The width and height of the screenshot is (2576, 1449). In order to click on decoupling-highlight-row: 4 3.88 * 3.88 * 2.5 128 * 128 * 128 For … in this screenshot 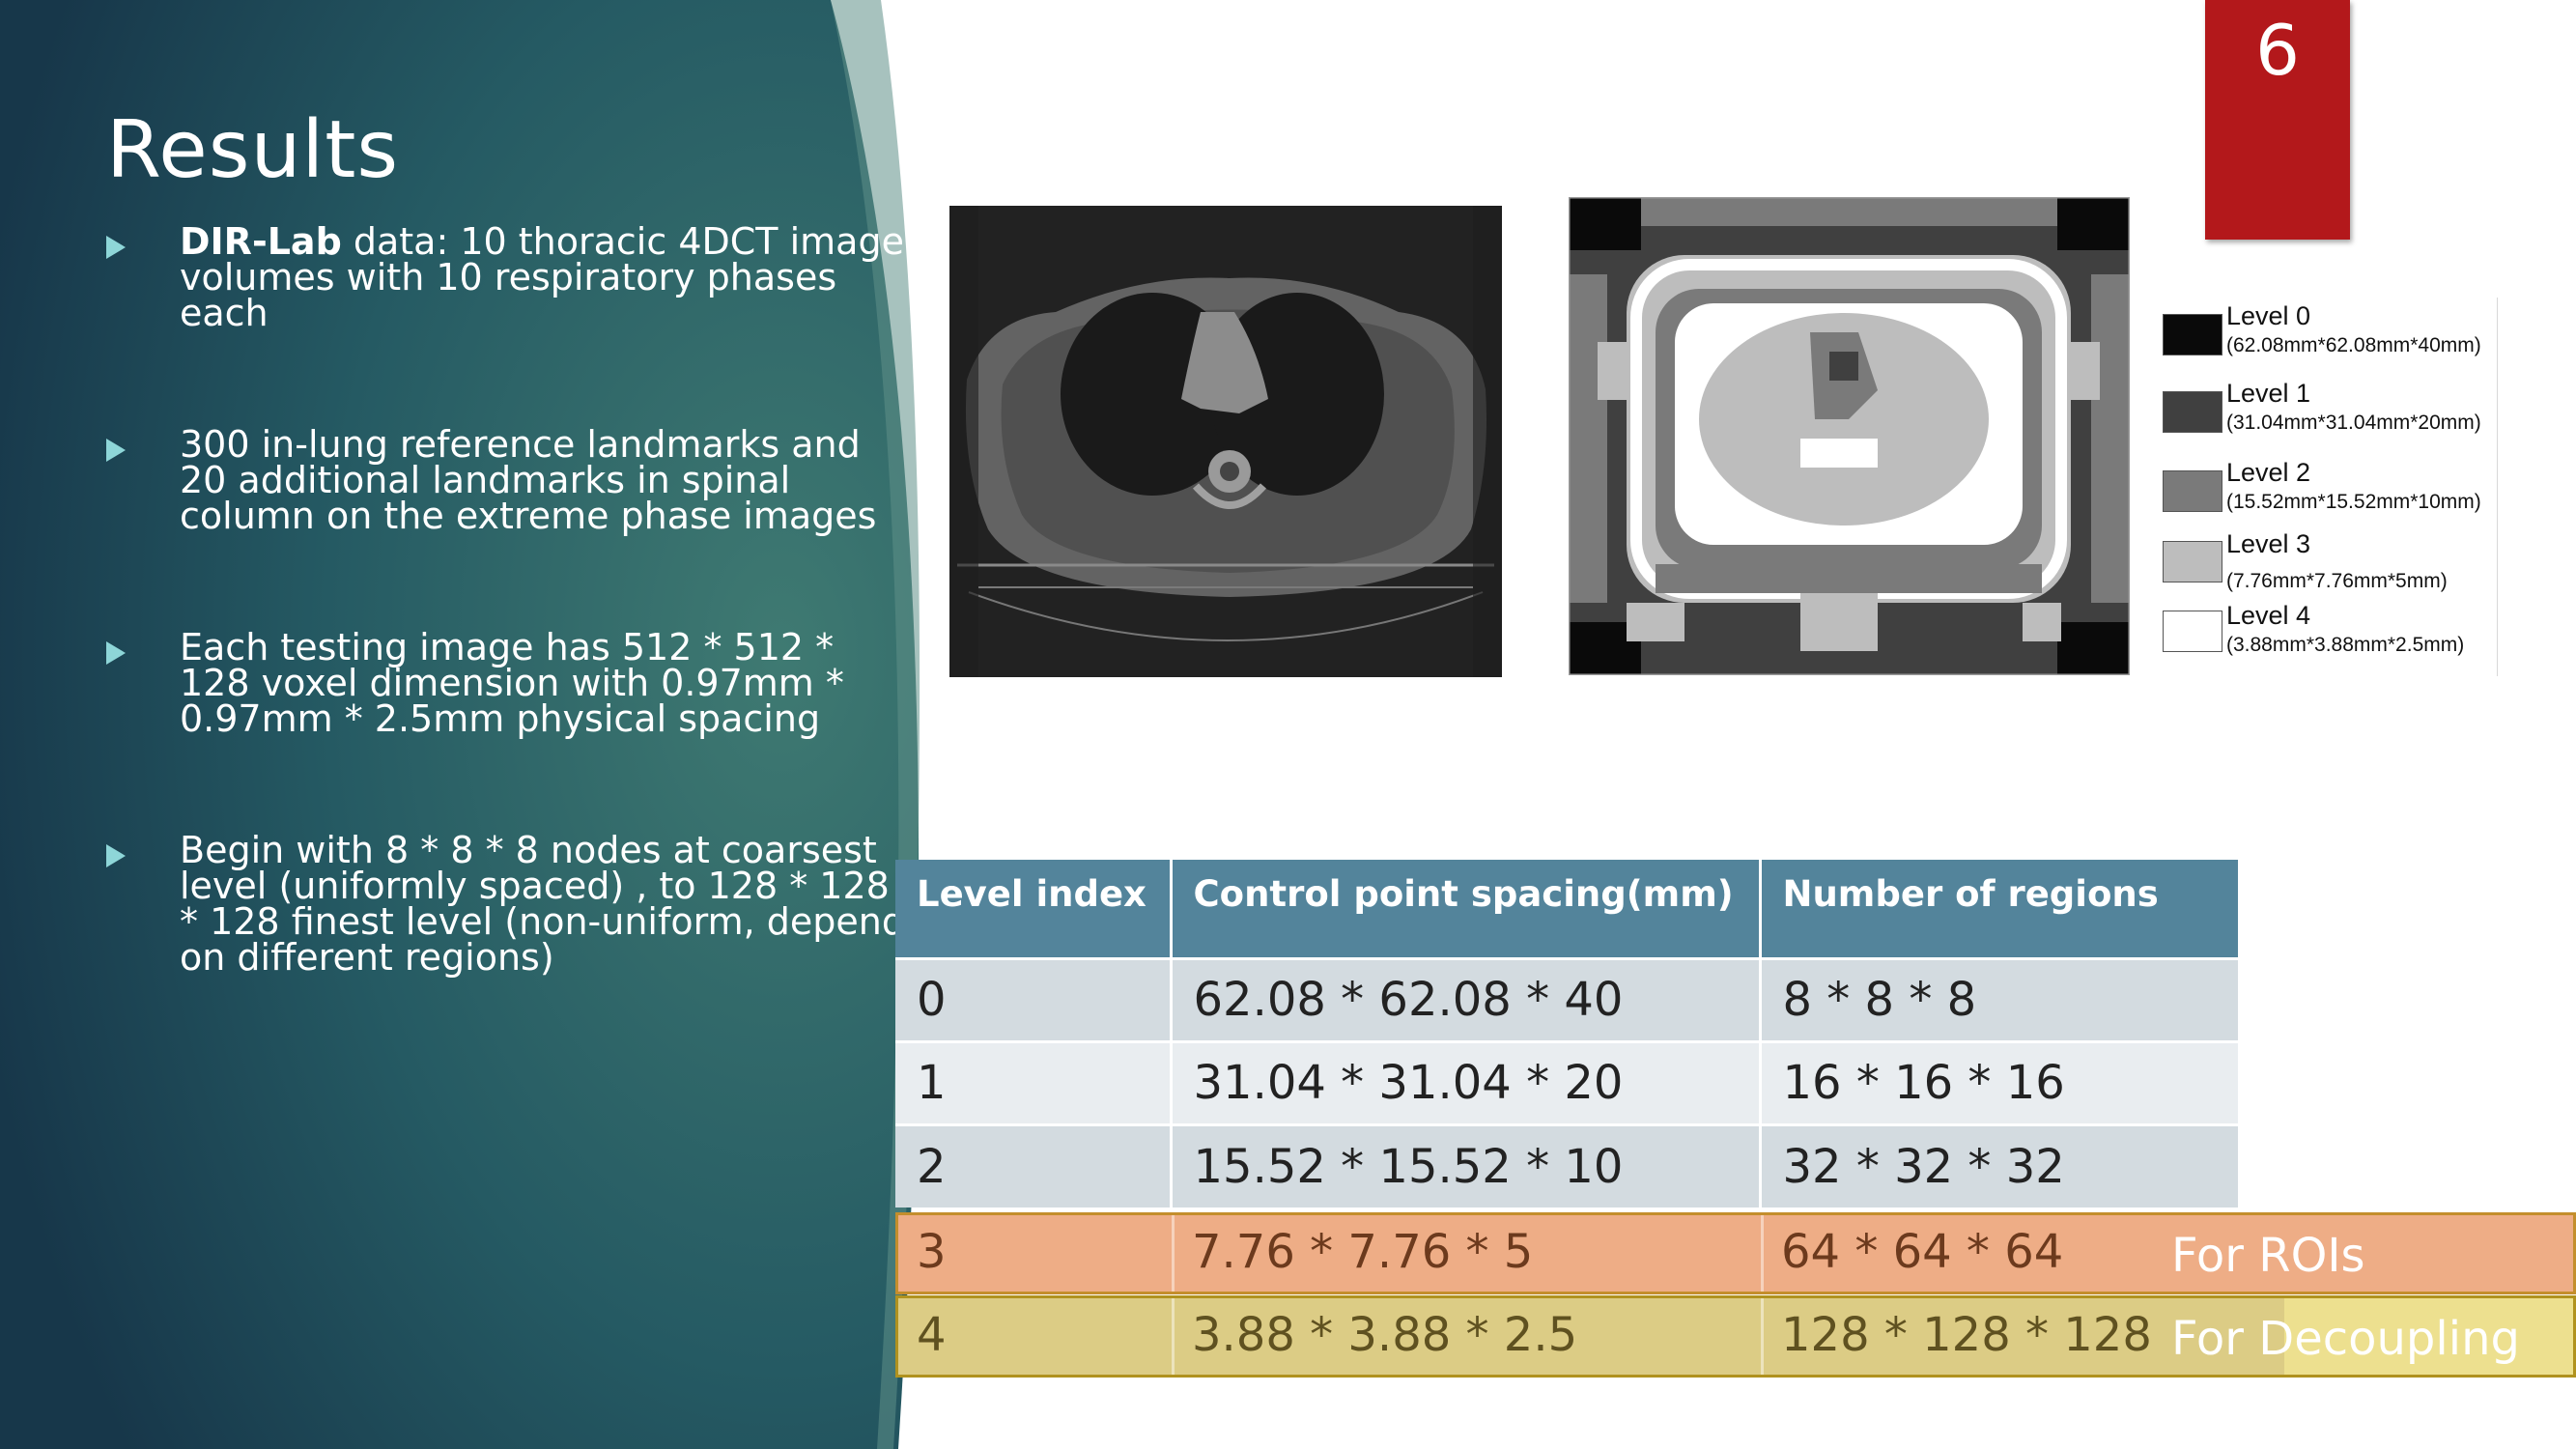, I will do `click(1735, 1336)`.